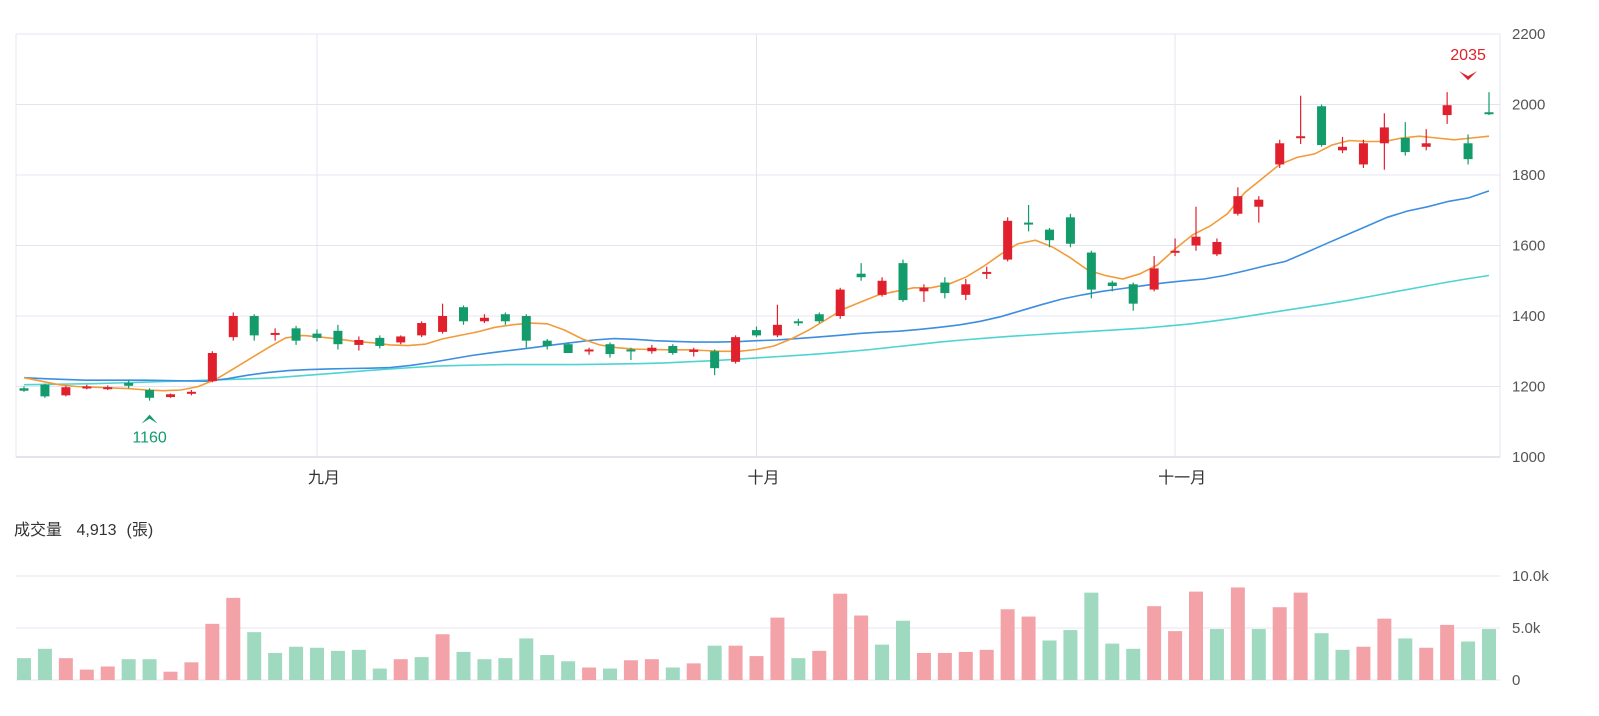 This screenshot has width=1599, height=716. I want to click on month-x-axis: 九月 十月 十一月, so click(757, 478).